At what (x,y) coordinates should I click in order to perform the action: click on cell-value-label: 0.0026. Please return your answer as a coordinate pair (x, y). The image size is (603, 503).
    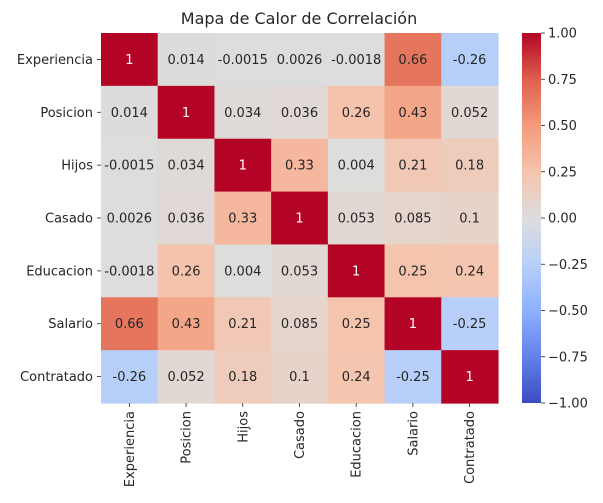
    Looking at the image, I should click on (130, 219).